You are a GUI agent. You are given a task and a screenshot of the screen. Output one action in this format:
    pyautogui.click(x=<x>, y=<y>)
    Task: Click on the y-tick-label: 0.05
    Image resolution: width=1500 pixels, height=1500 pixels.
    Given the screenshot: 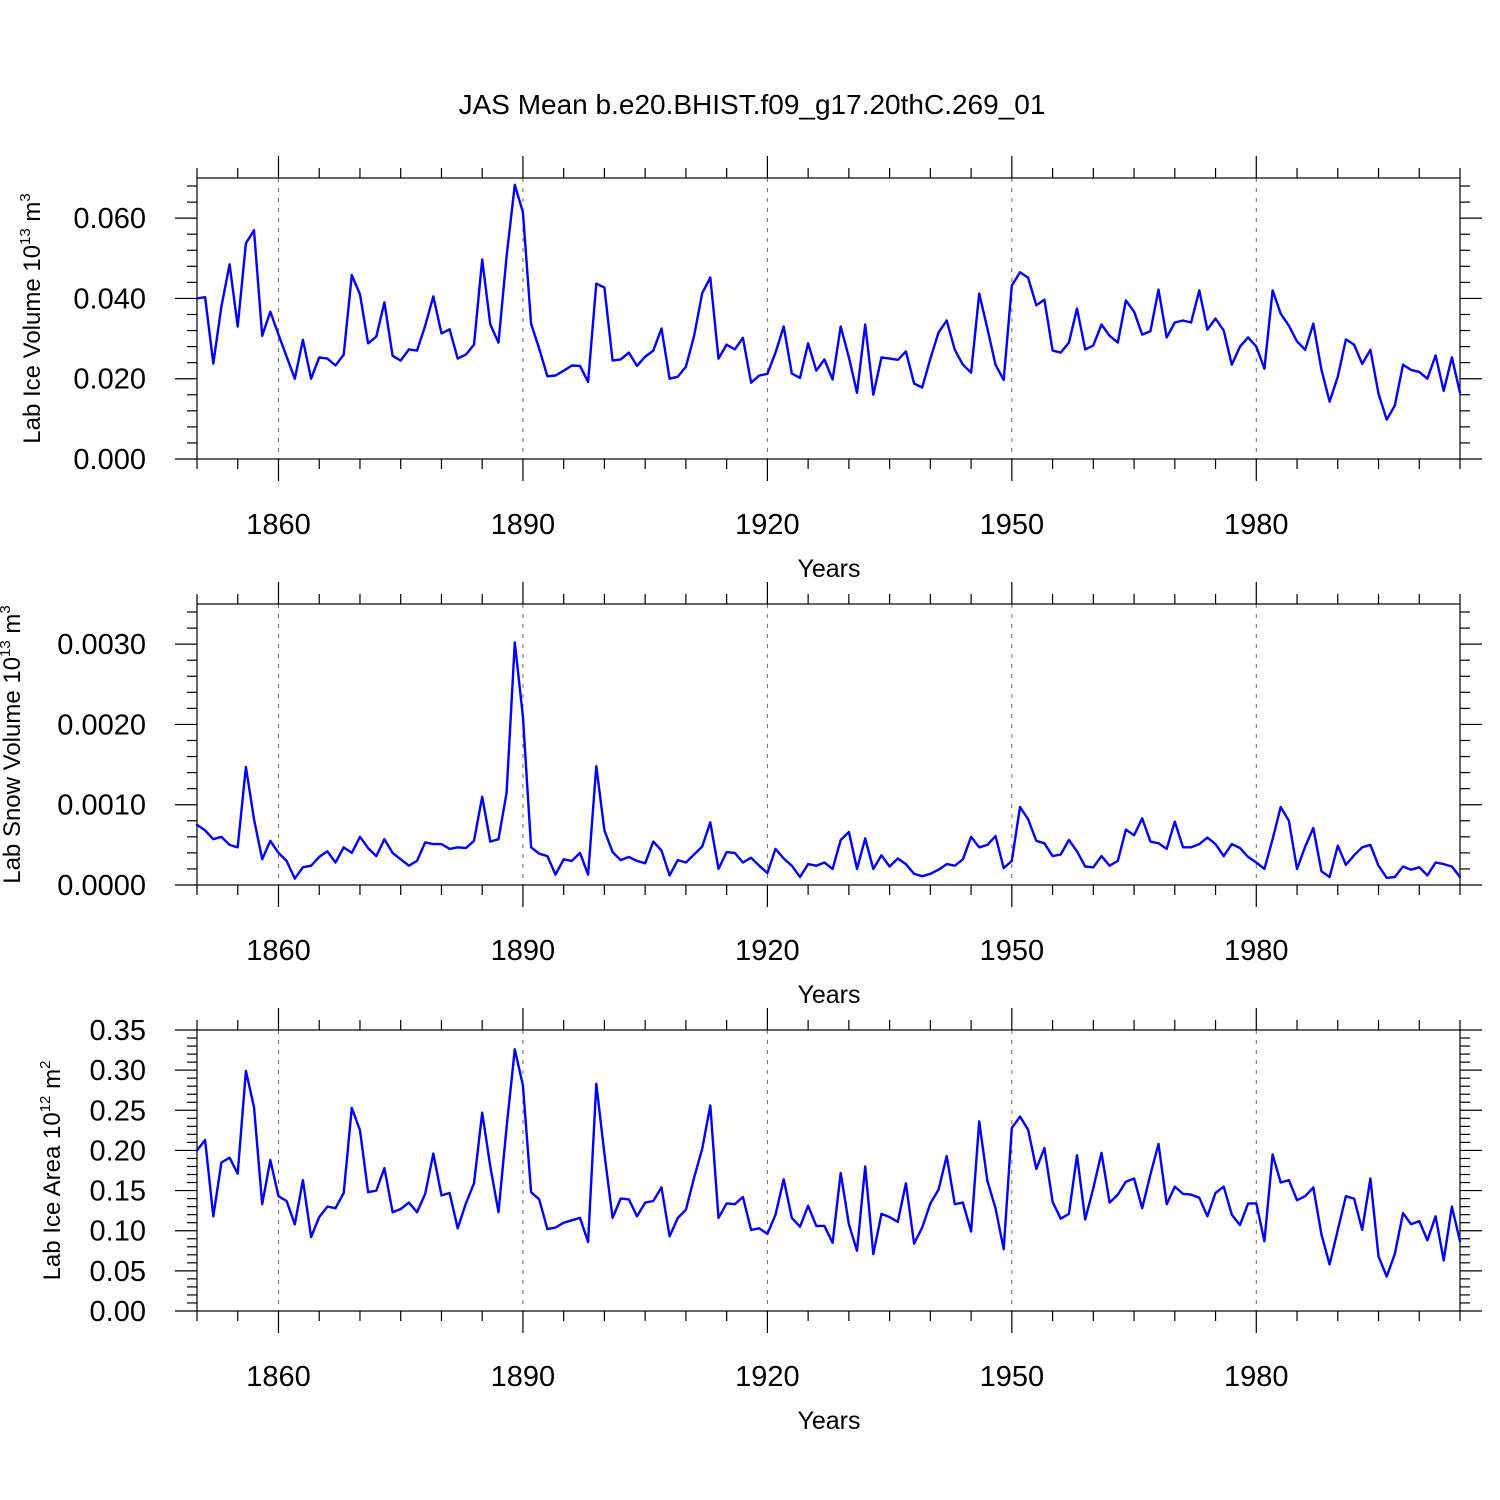 What is the action you would take?
    pyautogui.click(x=118, y=1272)
    